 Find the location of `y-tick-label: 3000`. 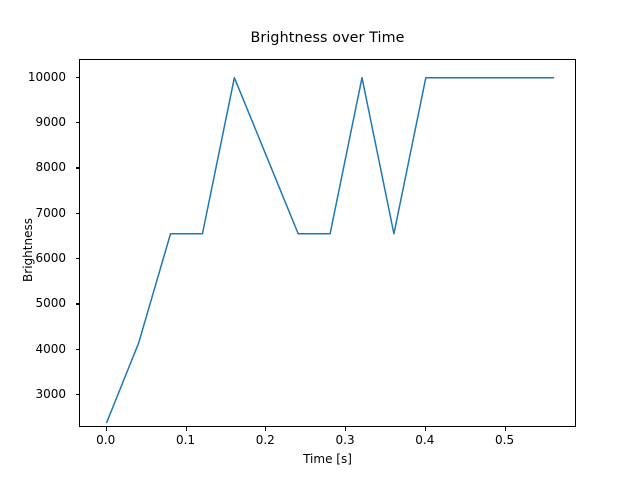

y-tick-label: 3000 is located at coordinates (50, 394).